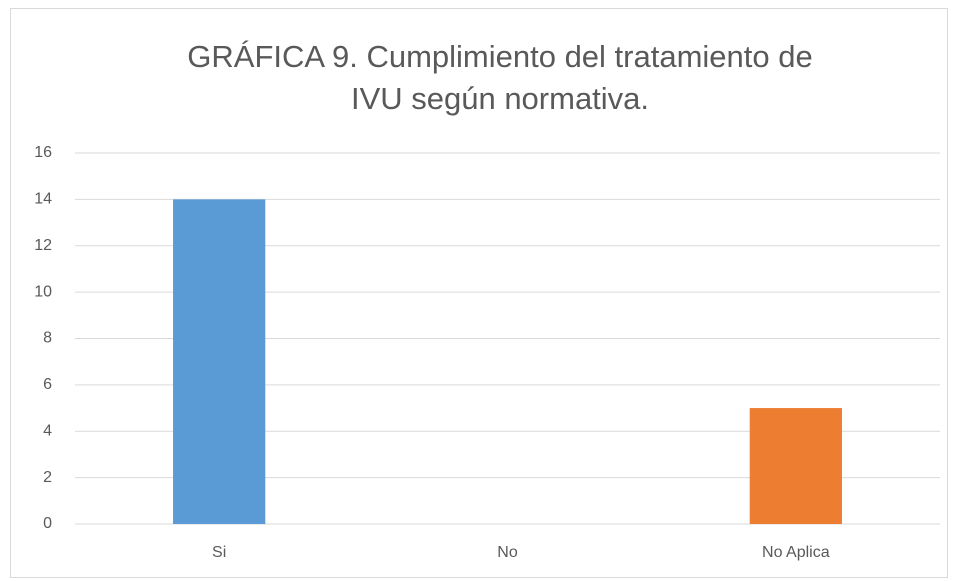 The image size is (960, 581). I want to click on y-tick-label: 6, so click(47, 384).